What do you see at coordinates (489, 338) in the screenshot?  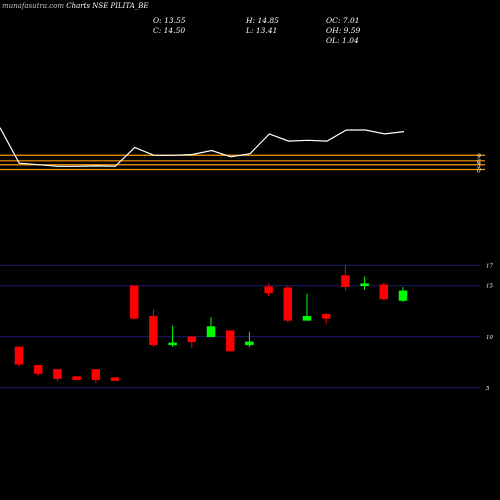 I see `y-tick-label: 10` at bounding box center [489, 338].